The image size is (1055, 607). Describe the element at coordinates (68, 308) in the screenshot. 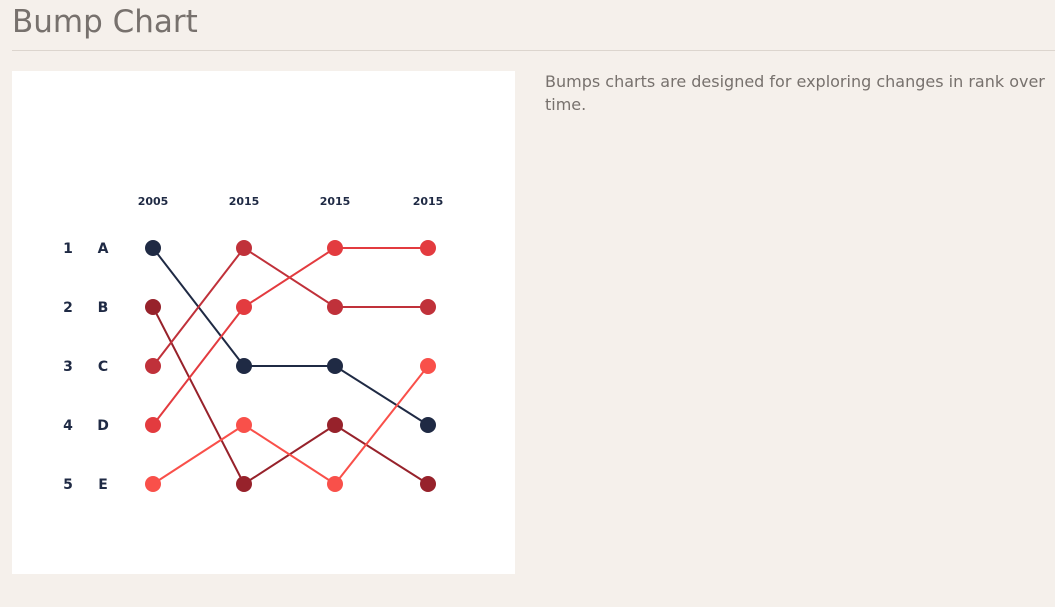

I see `rank-label: 2` at that location.